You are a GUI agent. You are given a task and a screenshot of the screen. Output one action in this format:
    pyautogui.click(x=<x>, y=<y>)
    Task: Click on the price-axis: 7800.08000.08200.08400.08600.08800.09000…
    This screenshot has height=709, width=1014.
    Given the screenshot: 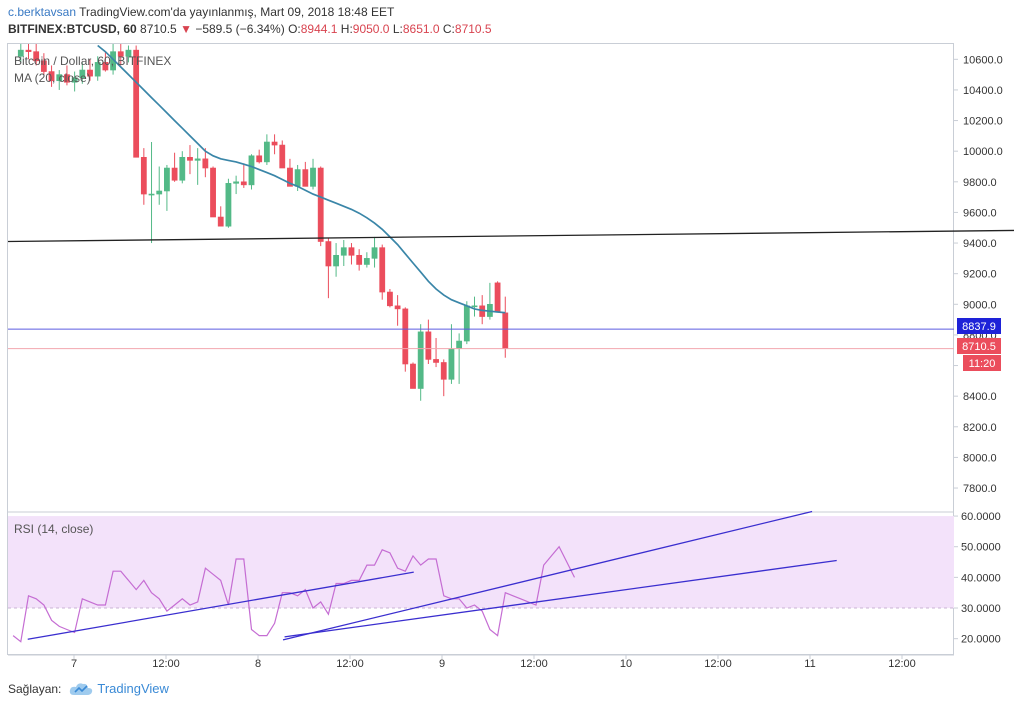 What is the action you would take?
    pyautogui.click(x=978, y=274)
    